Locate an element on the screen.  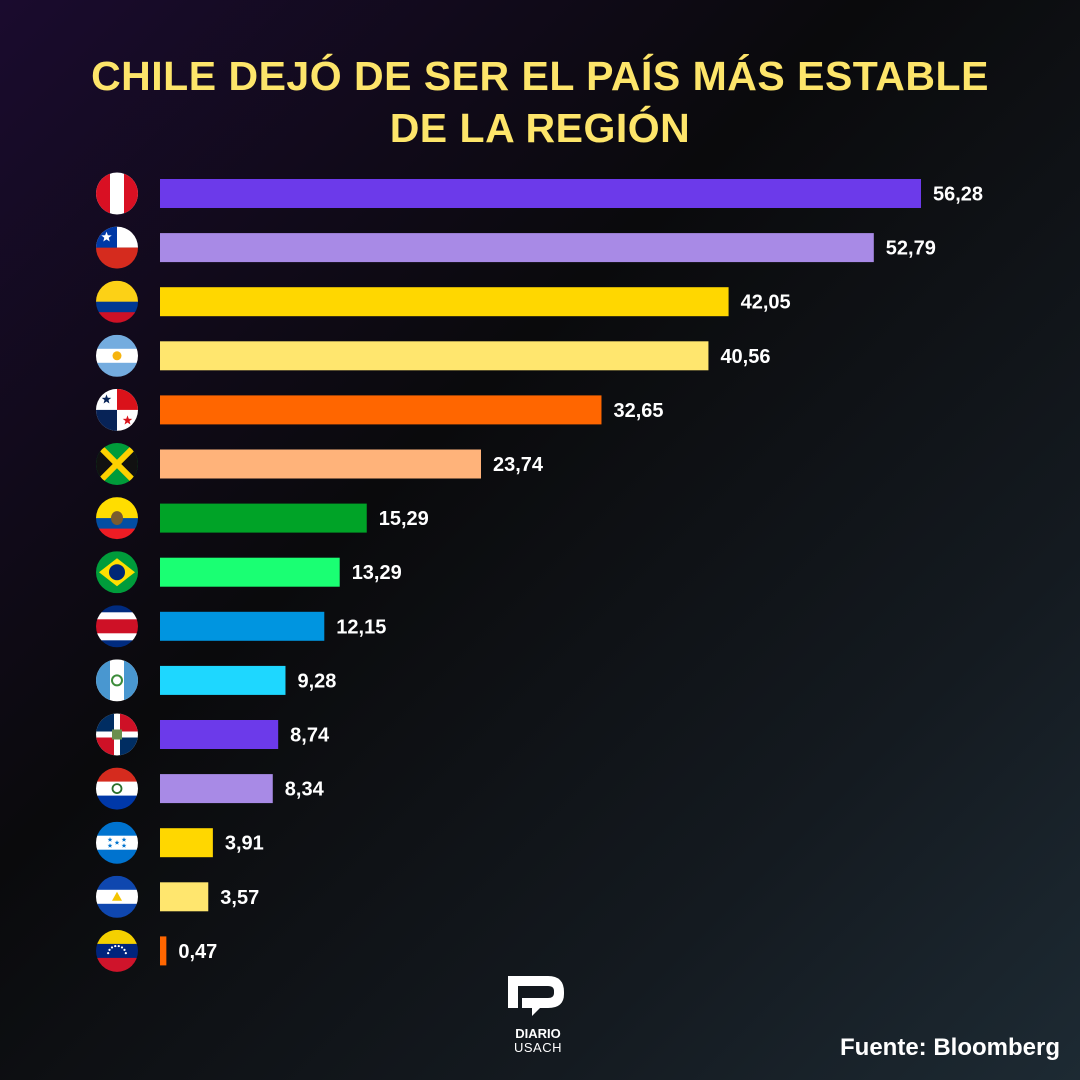
value-label: 23,74 is located at coordinates (518, 465).